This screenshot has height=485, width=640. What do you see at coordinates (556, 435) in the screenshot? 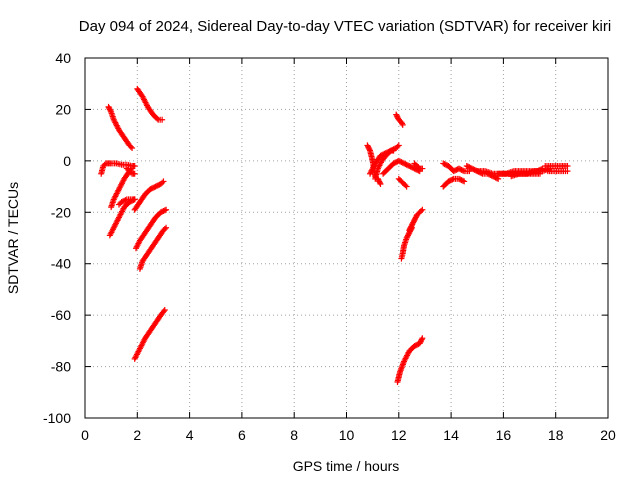
I see `x-tick-label: 18` at bounding box center [556, 435].